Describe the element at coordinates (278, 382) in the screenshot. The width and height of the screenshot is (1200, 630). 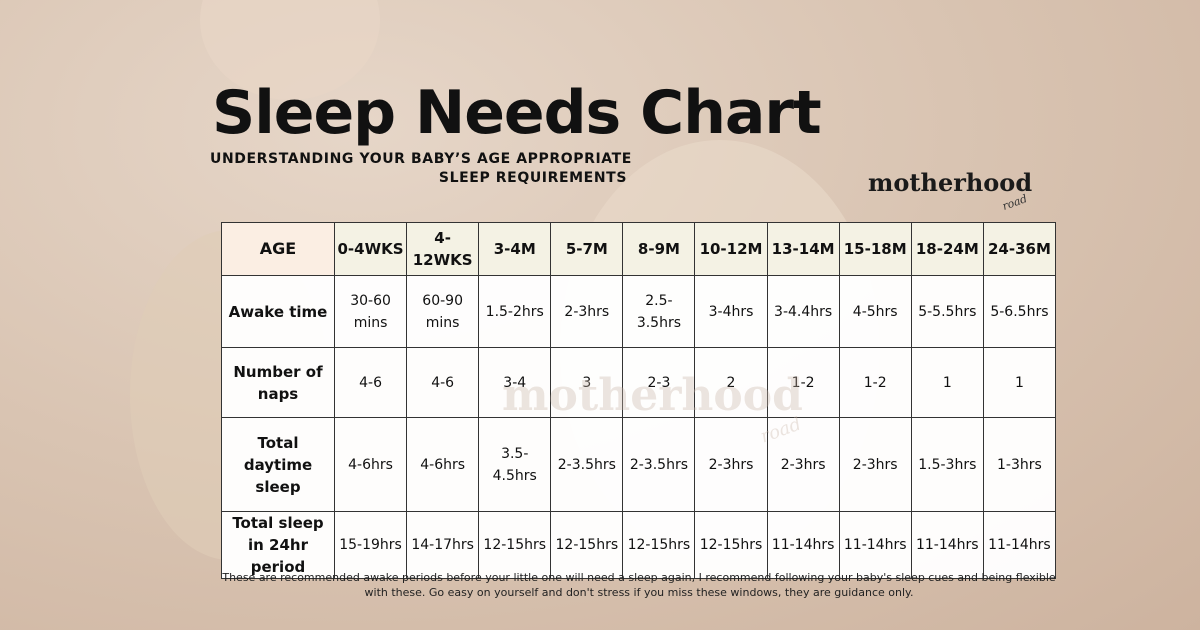
I see `row-header: Number of naps` at that location.